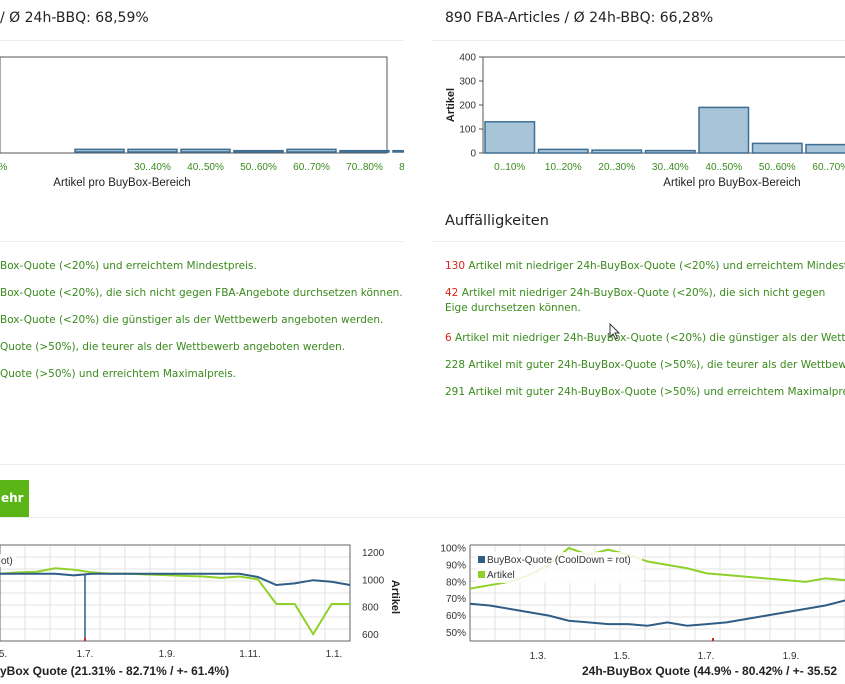  I want to click on alert-count: 130, so click(455, 266).